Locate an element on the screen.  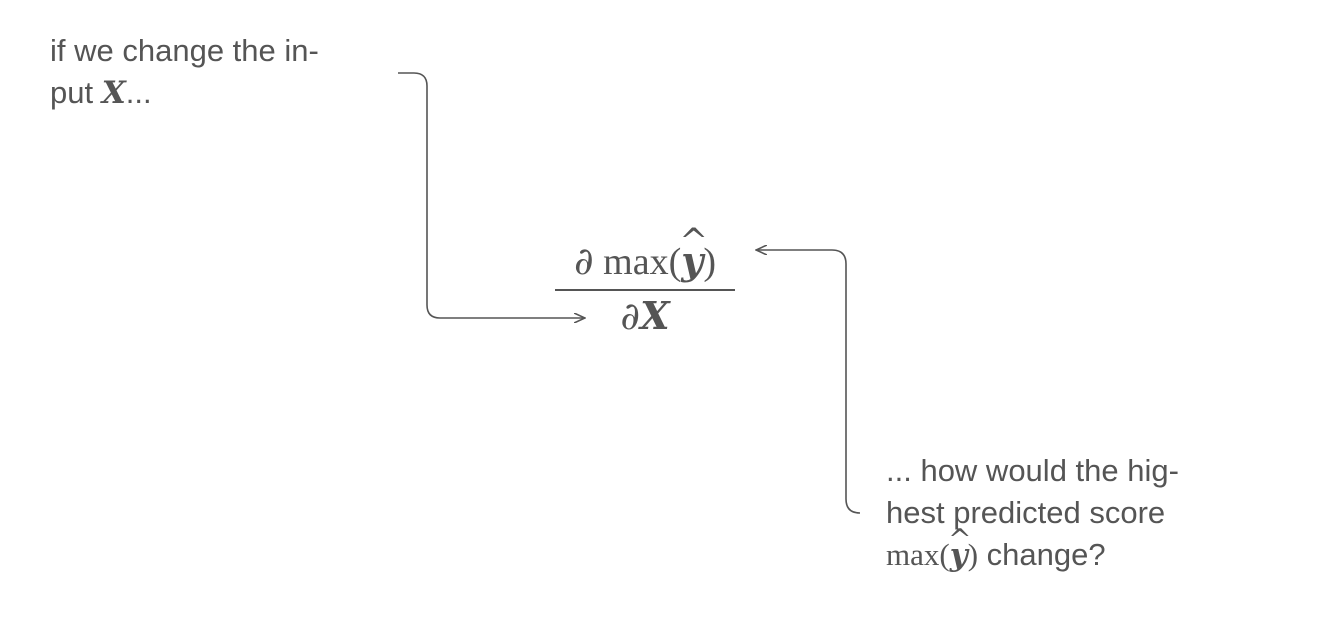
partial-symbol-denominator: ∂ is located at coordinates (630, 316).